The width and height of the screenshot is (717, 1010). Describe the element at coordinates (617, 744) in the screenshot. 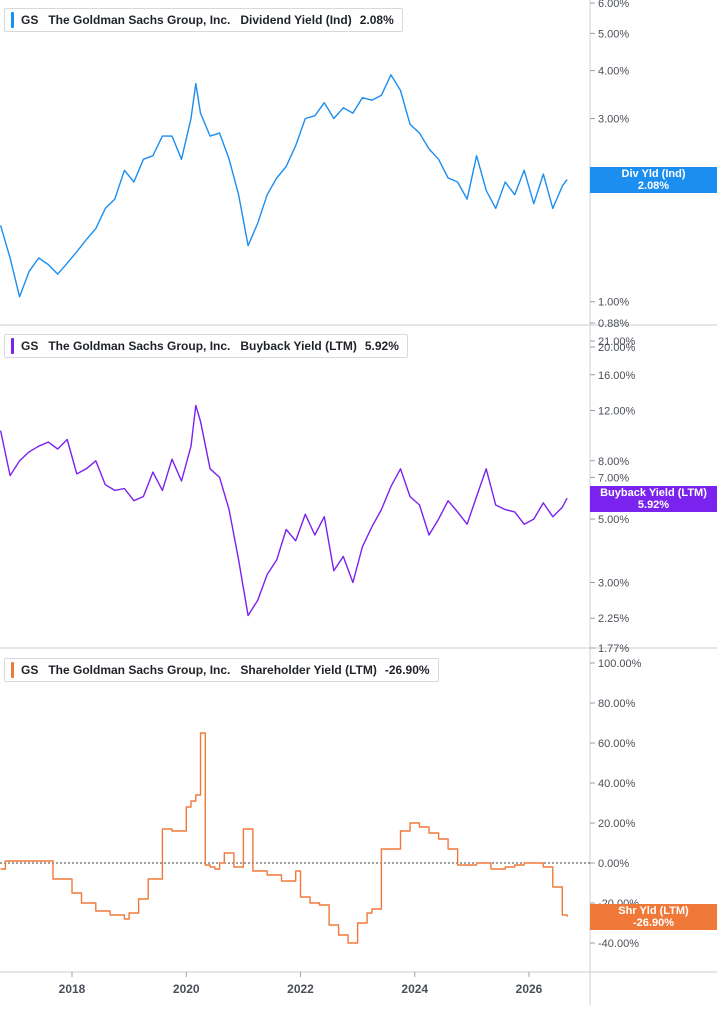

I see `y-tick-label: 60.00%` at that location.